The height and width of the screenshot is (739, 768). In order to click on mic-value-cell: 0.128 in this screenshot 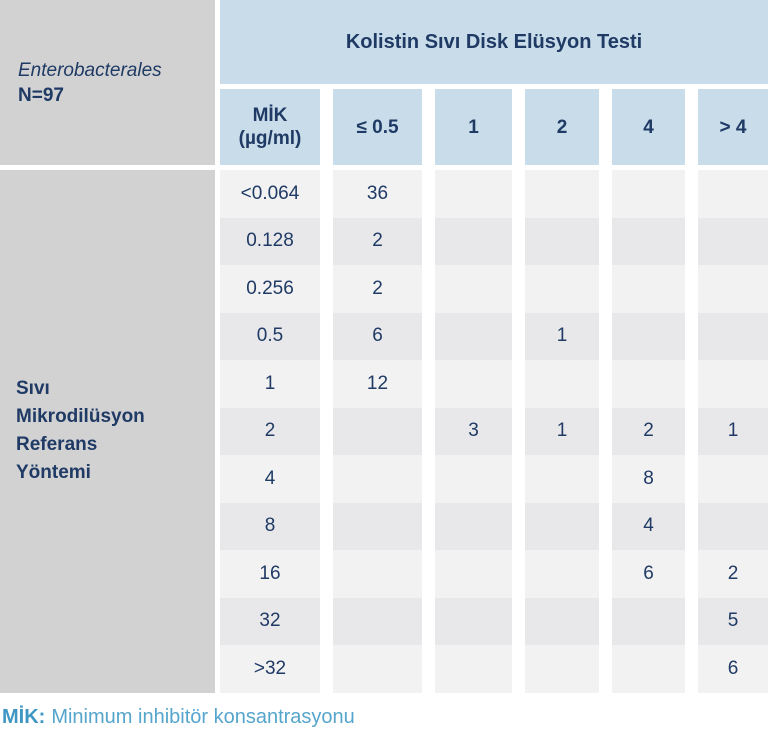, I will do `click(270, 241)`.